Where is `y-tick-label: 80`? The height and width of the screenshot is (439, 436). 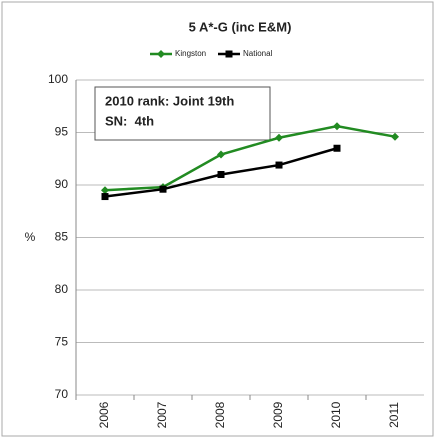
y-tick-label: 80 is located at coordinates (62, 289).